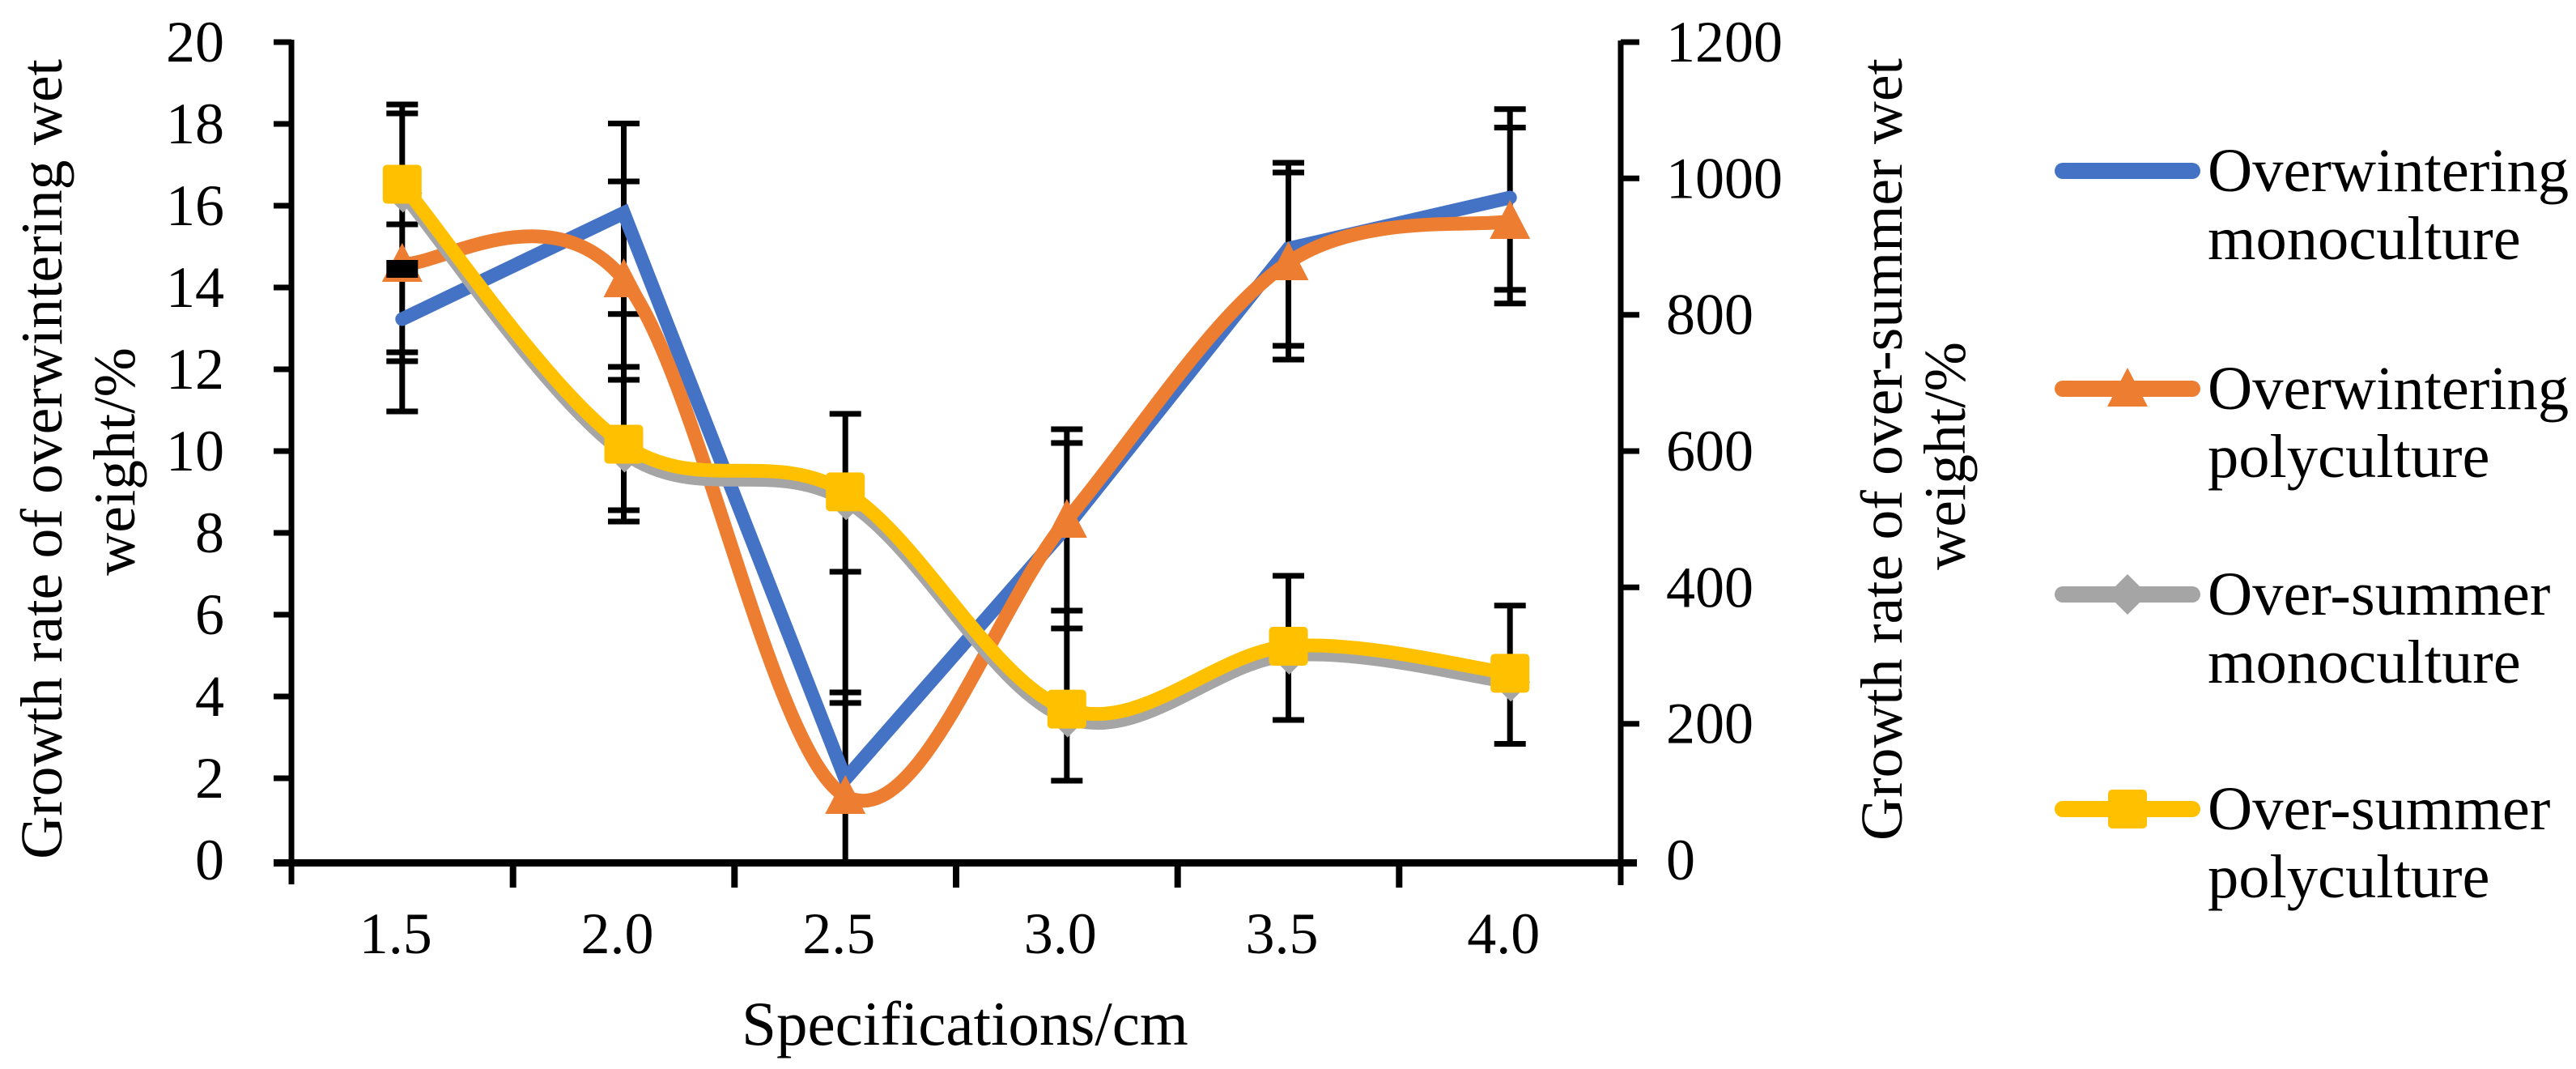  Describe the element at coordinates (41, 459) in the screenshot. I see `svg-text:Growth rate of overwintering w: Growth rate of overwintering wet` at that location.